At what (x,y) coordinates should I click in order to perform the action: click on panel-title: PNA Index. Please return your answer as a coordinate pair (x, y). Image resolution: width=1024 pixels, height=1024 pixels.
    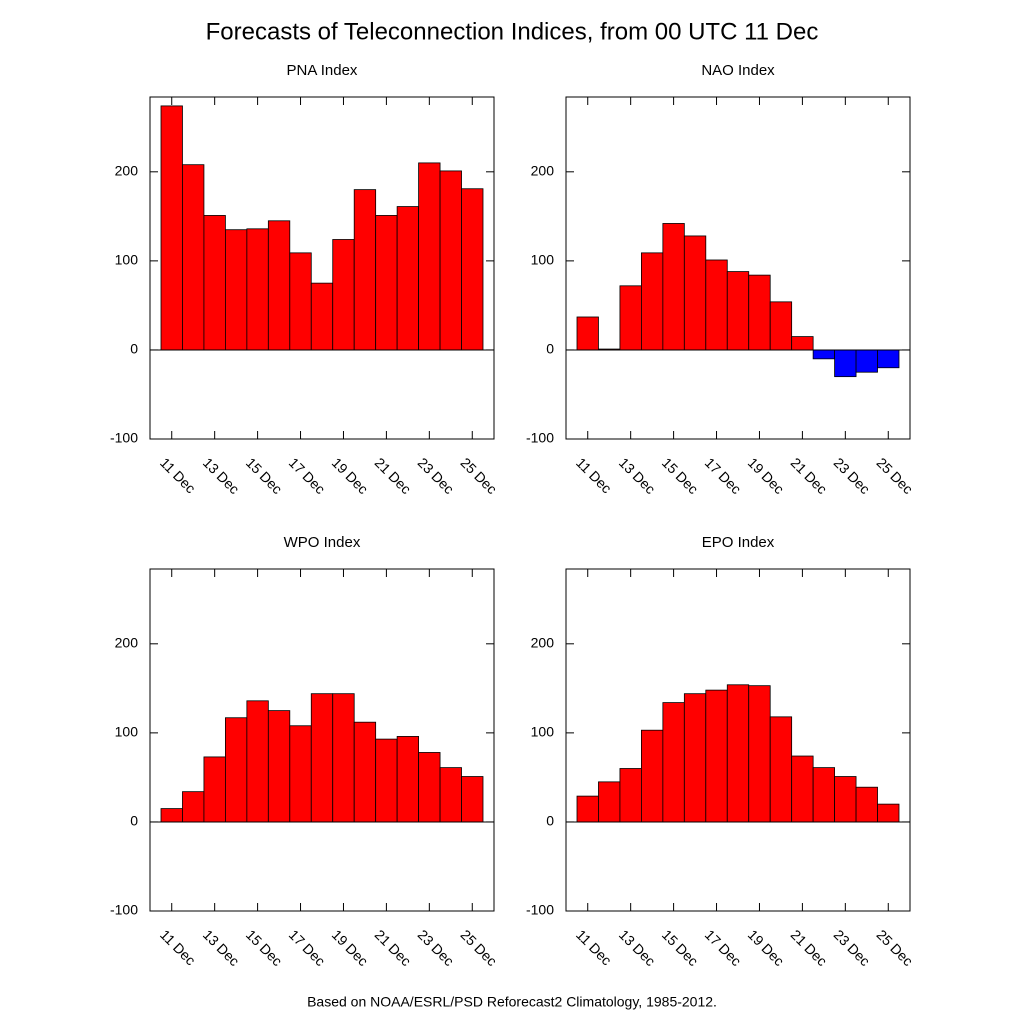
    Looking at the image, I should click on (322, 70).